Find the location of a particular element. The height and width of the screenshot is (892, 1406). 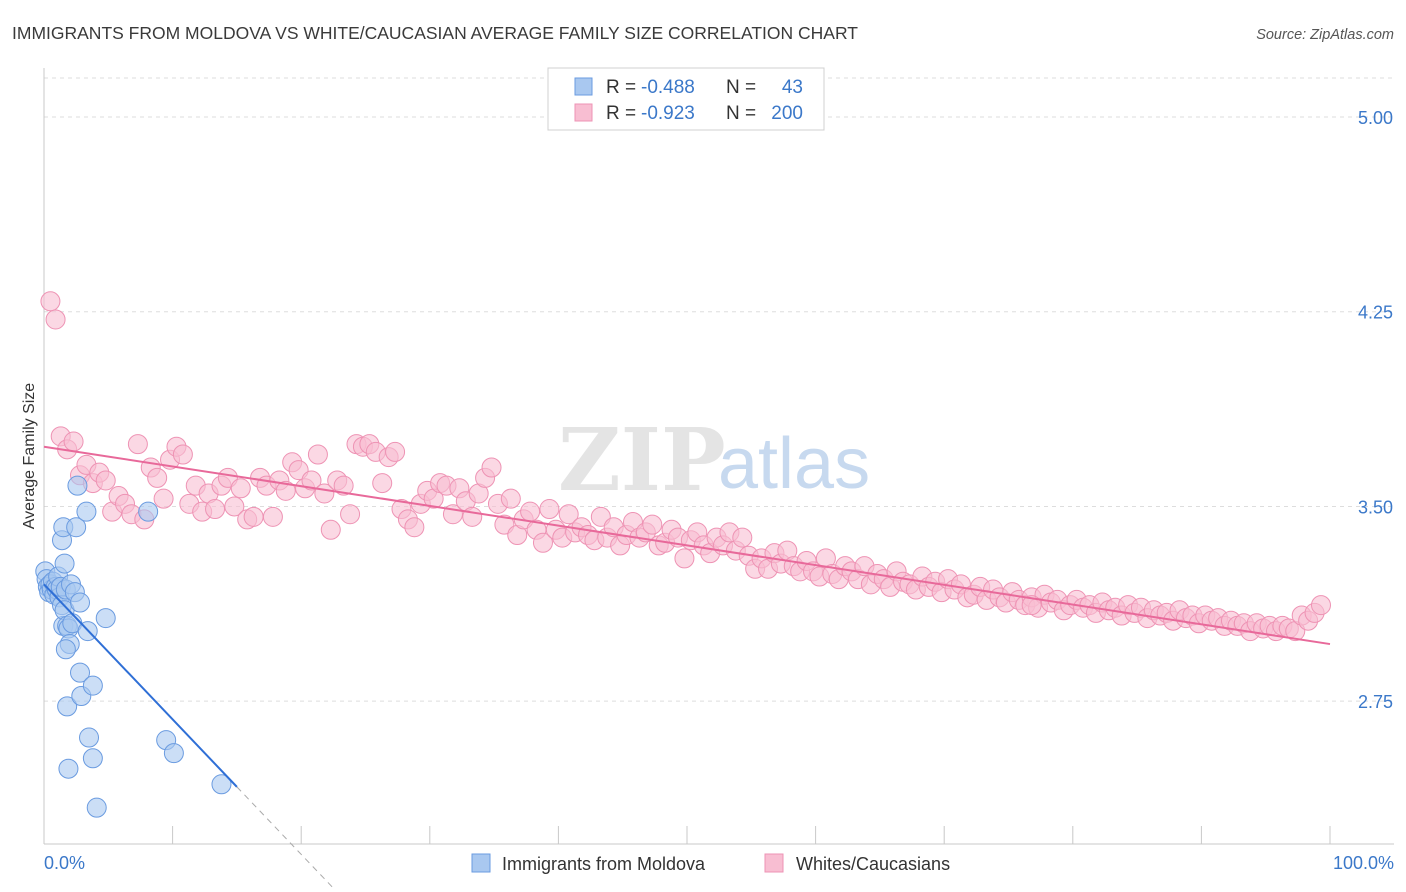

y-tick-label-3: 5.00 is located at coordinates (1375, 118).